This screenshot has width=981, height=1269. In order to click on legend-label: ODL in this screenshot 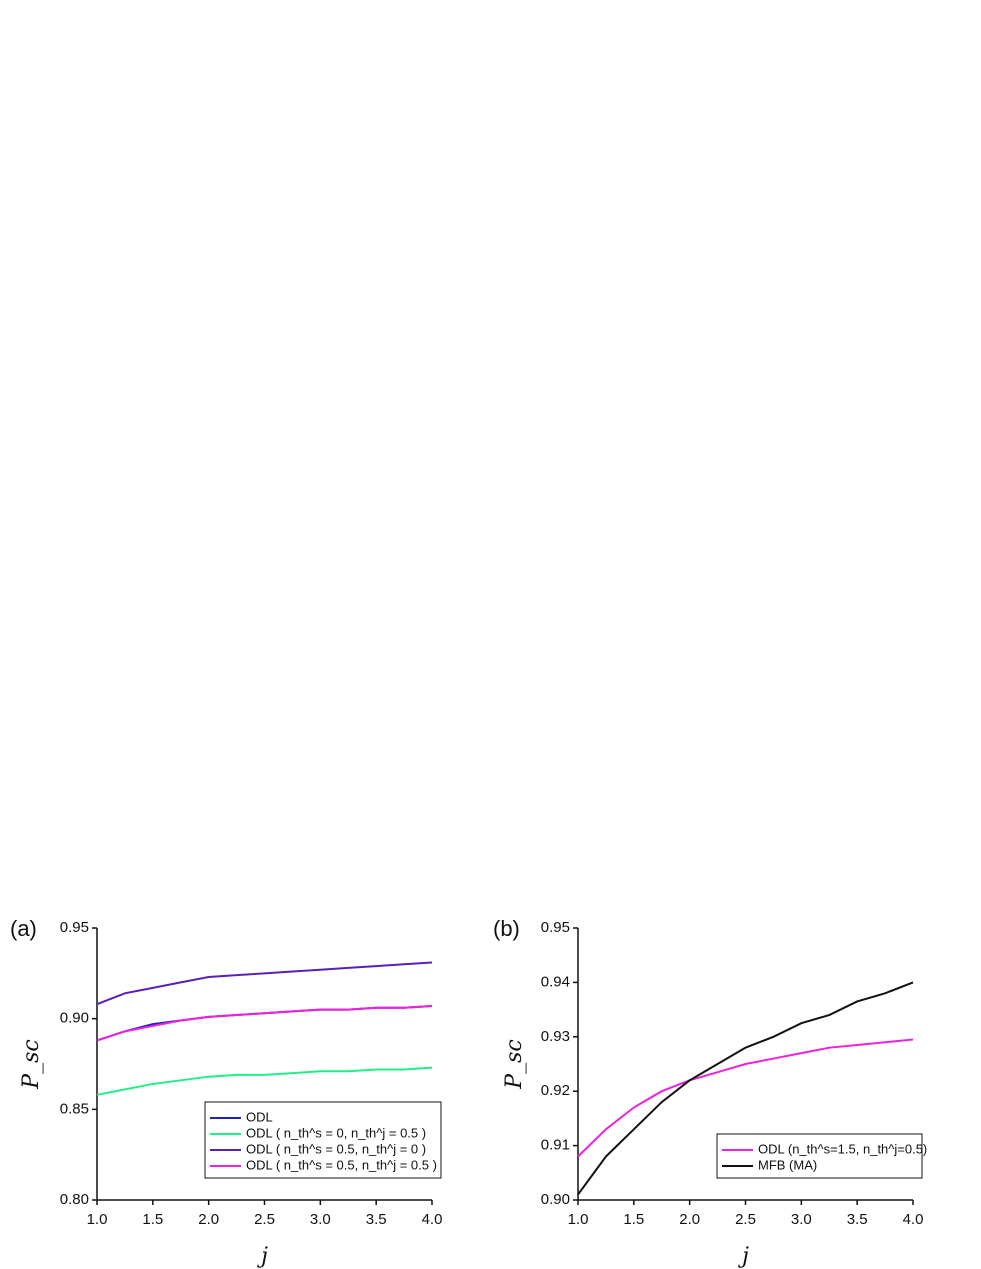, I will do `click(259, 1116)`.